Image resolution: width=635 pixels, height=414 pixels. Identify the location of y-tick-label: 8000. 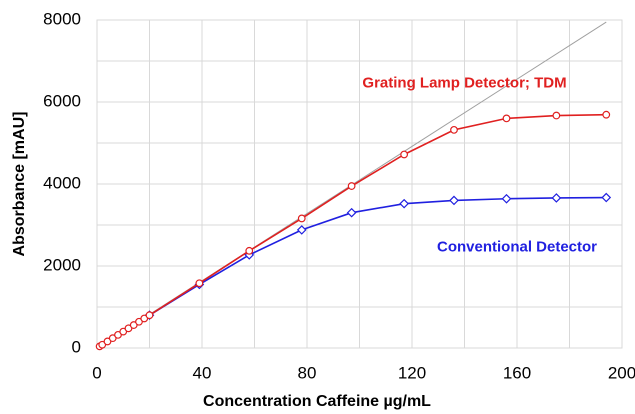
(62, 18).